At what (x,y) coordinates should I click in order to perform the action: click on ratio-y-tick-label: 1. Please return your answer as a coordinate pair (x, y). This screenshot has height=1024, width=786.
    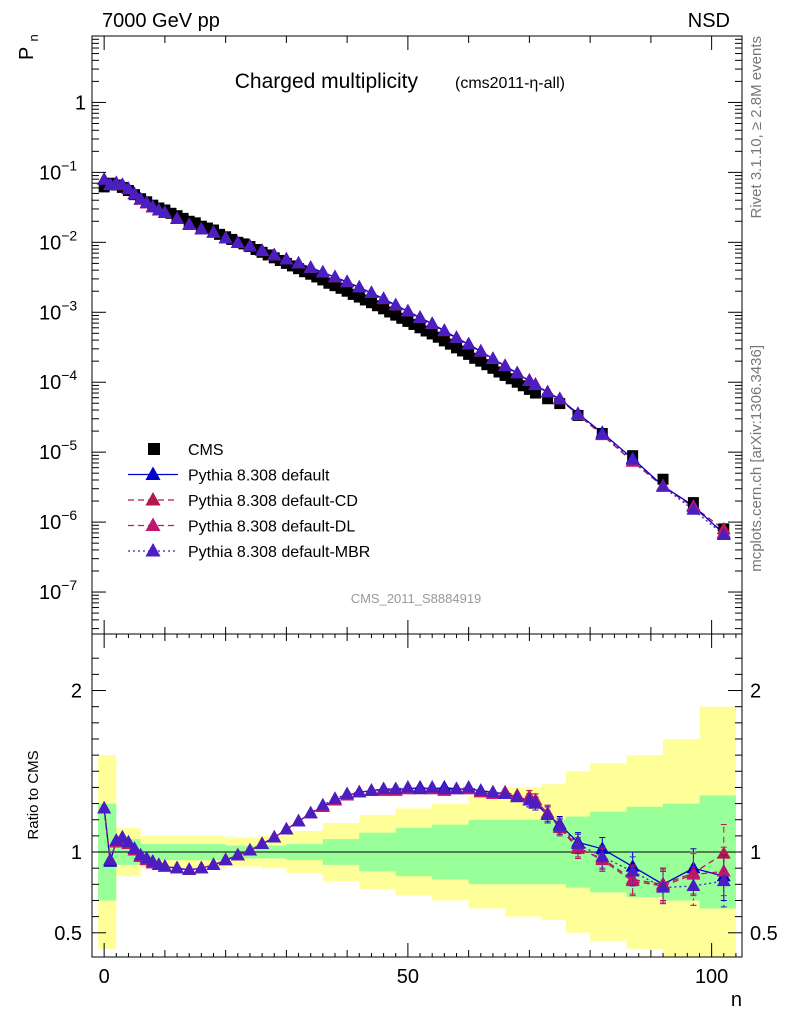
    Looking at the image, I should click on (76, 853).